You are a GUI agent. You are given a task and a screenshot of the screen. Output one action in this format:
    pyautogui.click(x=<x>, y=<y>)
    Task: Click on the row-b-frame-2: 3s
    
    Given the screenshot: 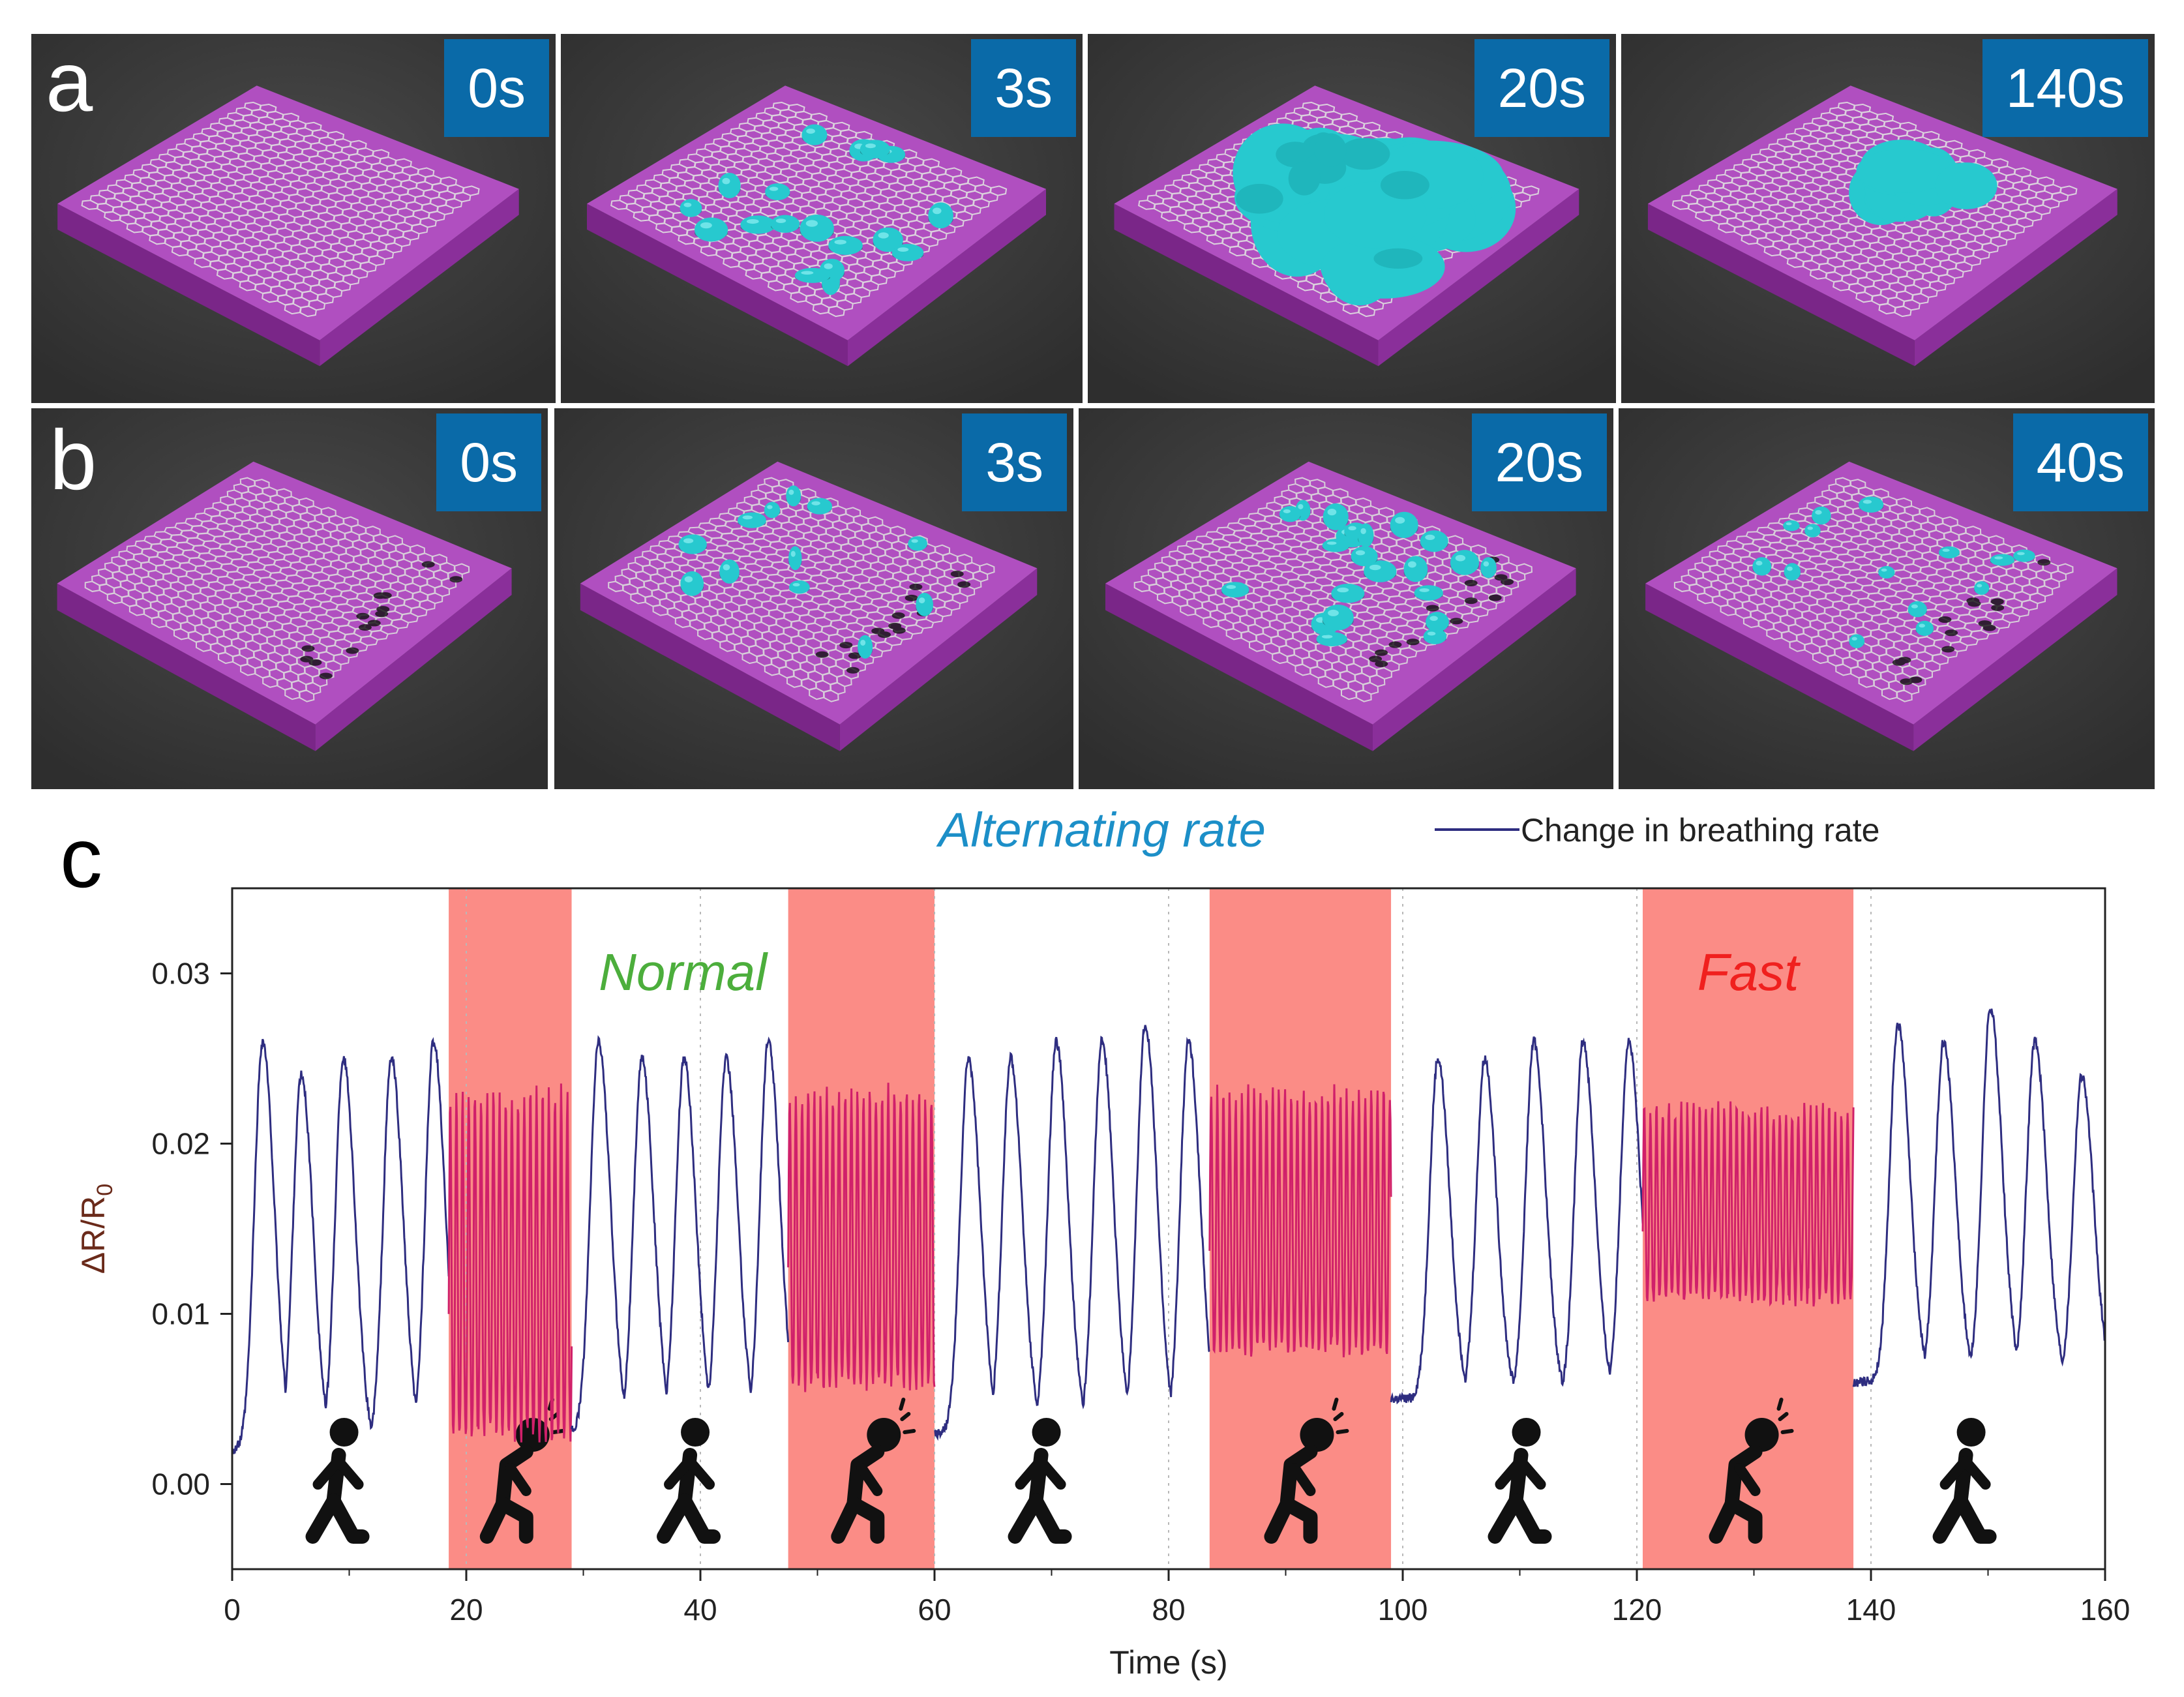 What is the action you would take?
    pyautogui.click(x=814, y=598)
    